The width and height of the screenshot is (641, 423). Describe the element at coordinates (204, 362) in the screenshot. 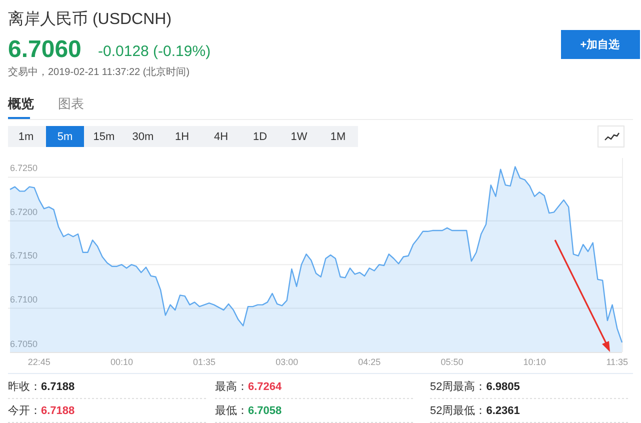

I see `x-tick-label: 01:35` at that location.